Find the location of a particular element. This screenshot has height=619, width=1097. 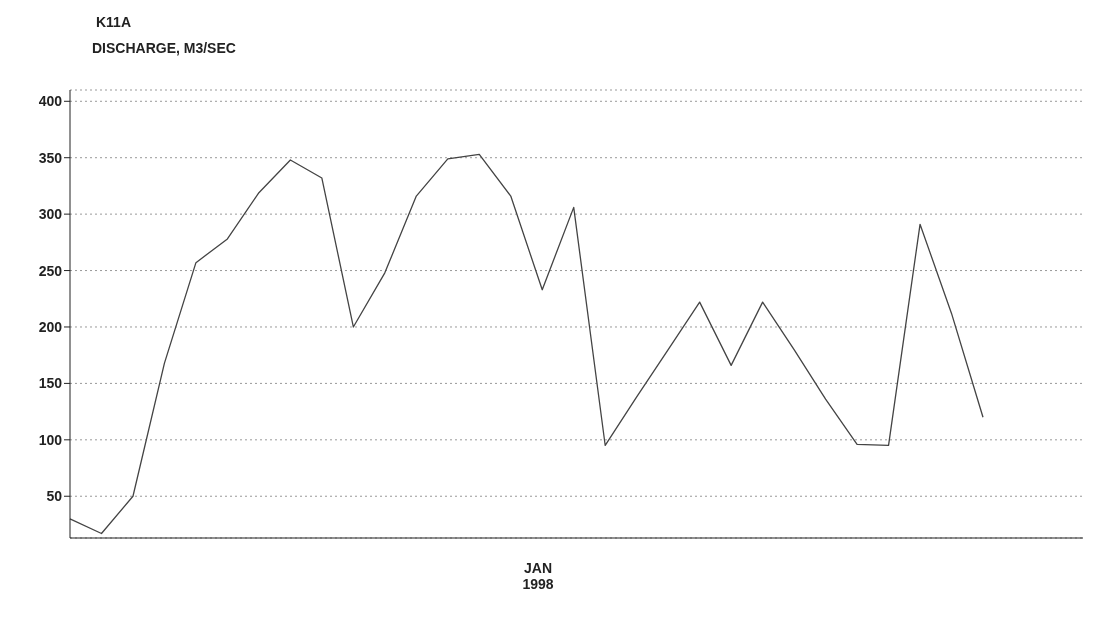

y-tick-label: 300 is located at coordinates (50, 214).